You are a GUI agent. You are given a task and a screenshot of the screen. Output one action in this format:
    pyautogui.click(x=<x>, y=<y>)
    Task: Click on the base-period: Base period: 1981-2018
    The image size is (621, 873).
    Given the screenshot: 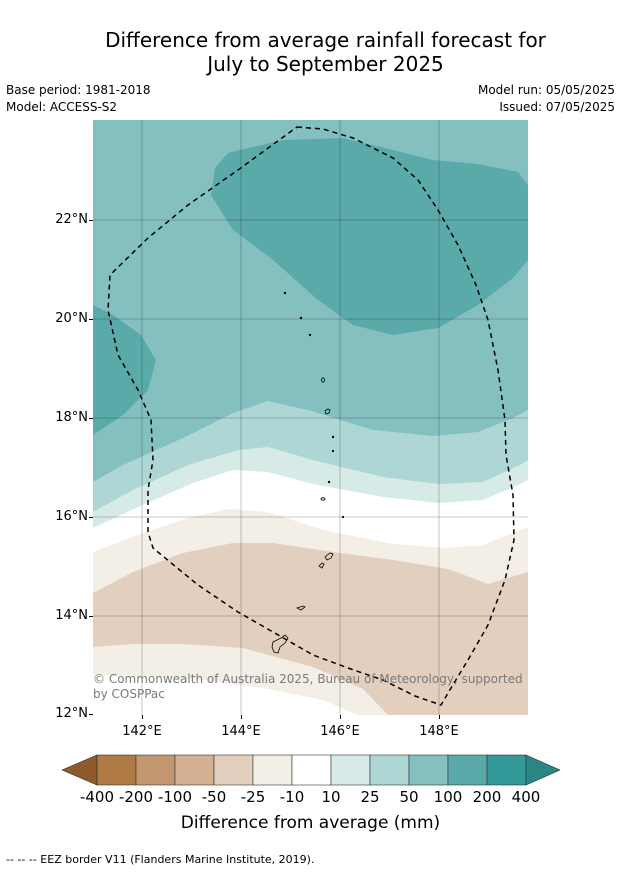 What is the action you would take?
    pyautogui.click(x=78, y=90)
    